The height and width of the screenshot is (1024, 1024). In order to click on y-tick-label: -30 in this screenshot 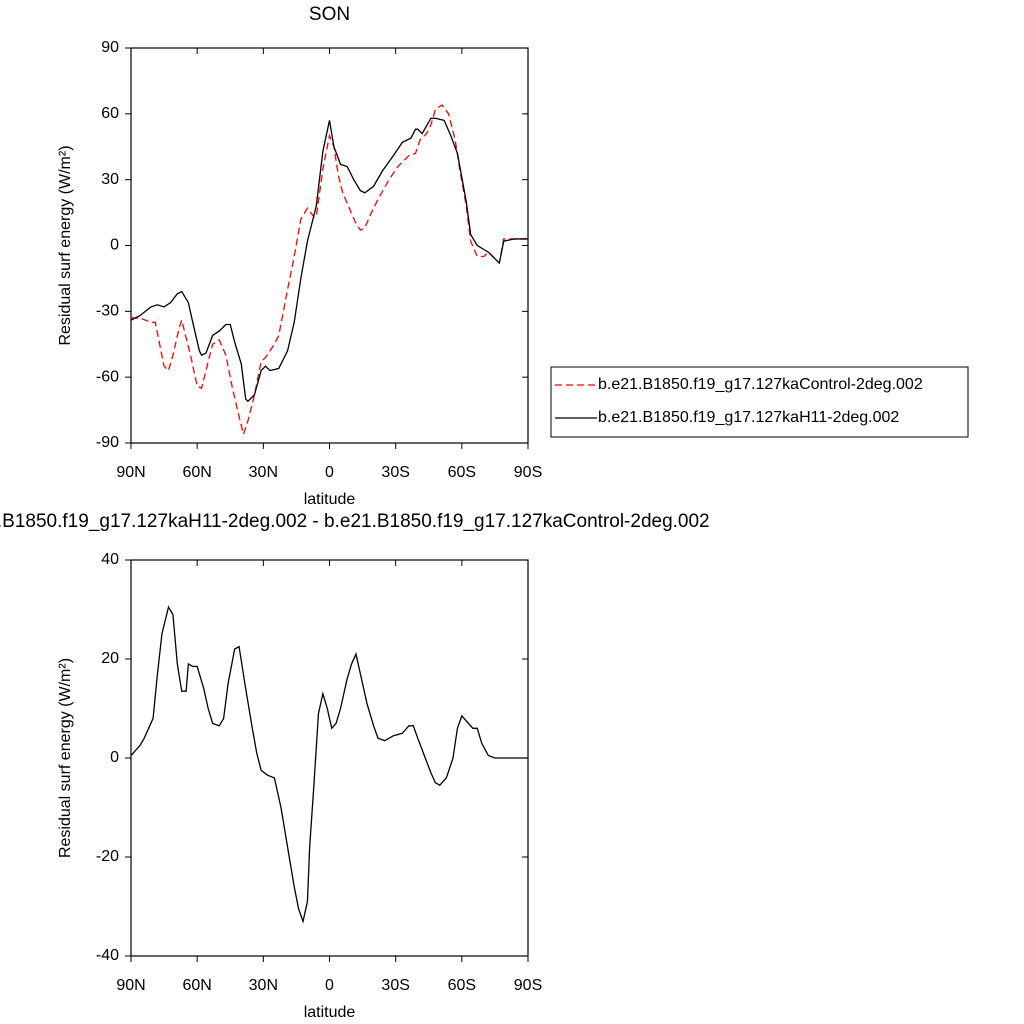, I will do `click(107, 311)`.